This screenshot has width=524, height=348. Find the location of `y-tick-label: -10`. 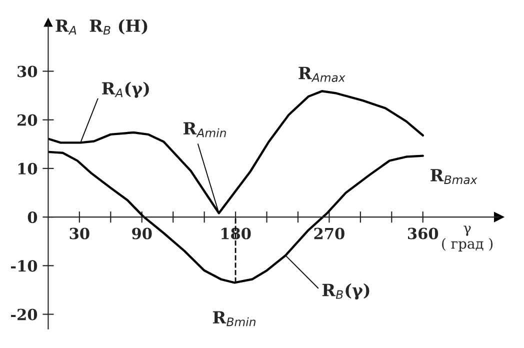

y-tick-label: -10 is located at coordinates (24, 266).